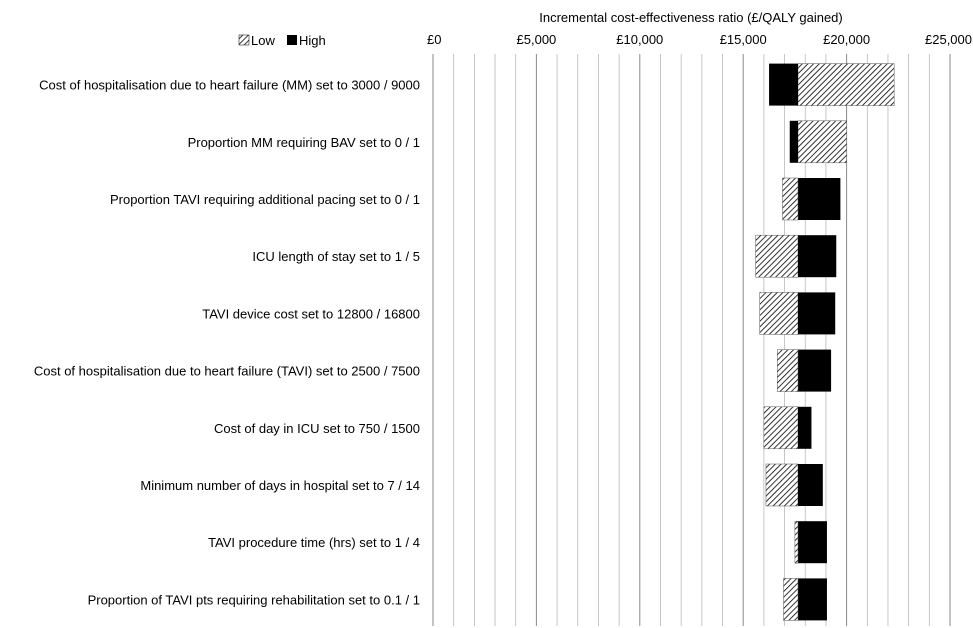 This screenshot has height=628, width=973. Describe the element at coordinates (336, 256) in the screenshot. I see `category-label: ICU length of stay set to 1 / 5` at that location.